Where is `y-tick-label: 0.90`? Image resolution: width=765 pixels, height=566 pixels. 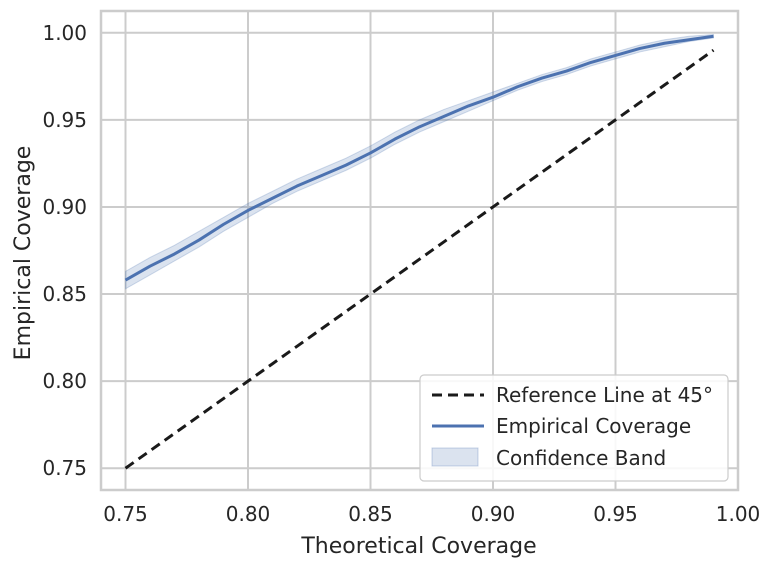 y-tick-label: 0.90 is located at coordinates (64, 207).